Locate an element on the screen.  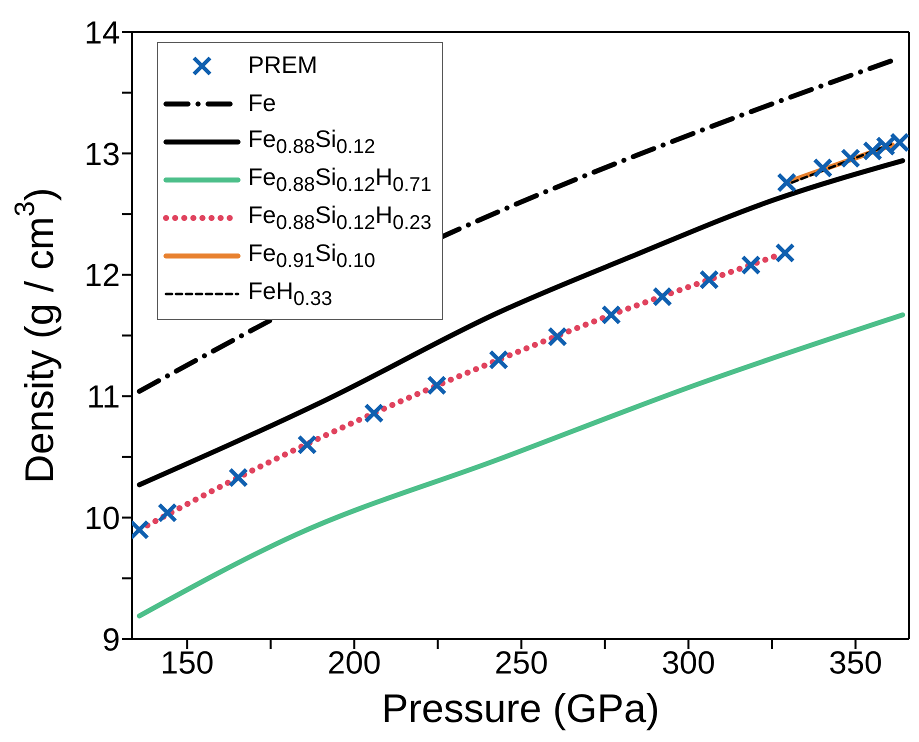
x-tick-label: 150 is located at coordinates (187, 662).